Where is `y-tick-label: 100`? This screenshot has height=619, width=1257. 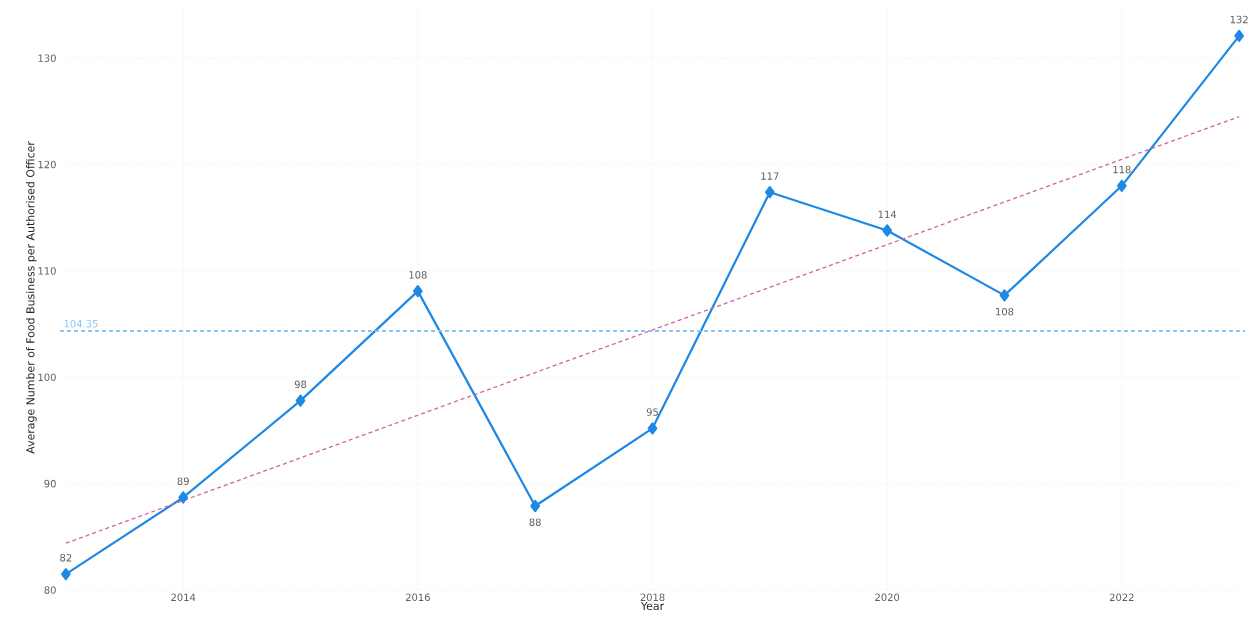
y-tick-label: 100 is located at coordinates (47, 377).